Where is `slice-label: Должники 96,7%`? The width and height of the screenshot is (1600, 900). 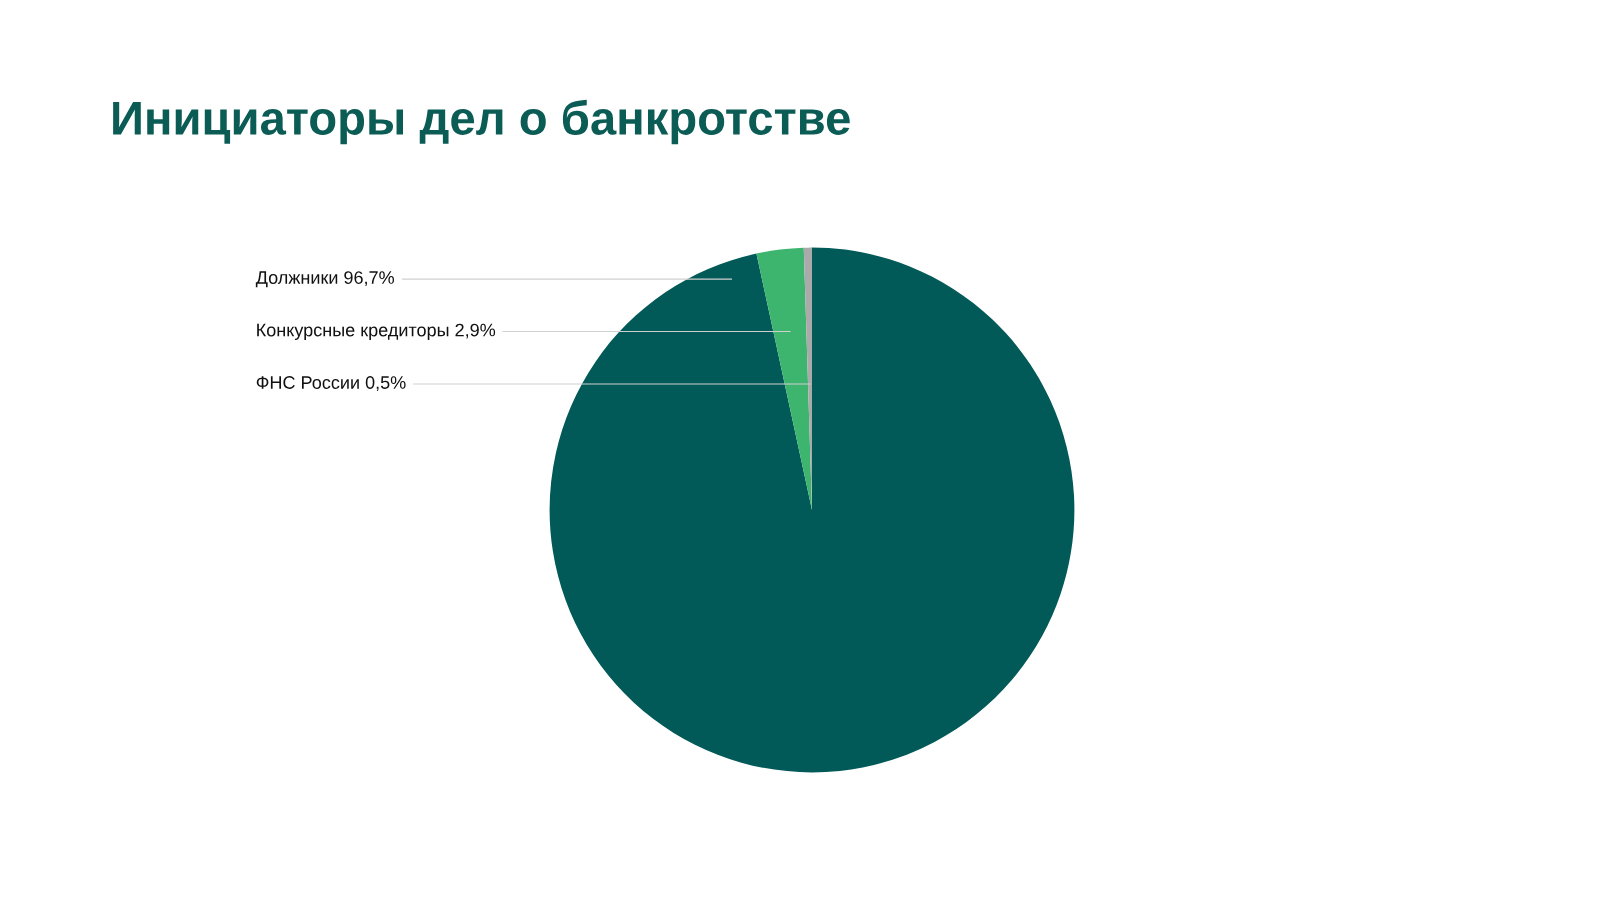
slice-label: Должники 96,7% is located at coordinates (324, 279).